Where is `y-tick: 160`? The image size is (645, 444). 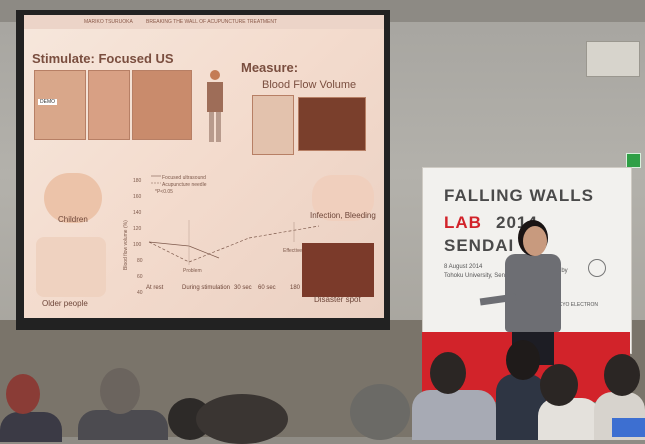
y-tick: 160 is located at coordinates (137, 197).